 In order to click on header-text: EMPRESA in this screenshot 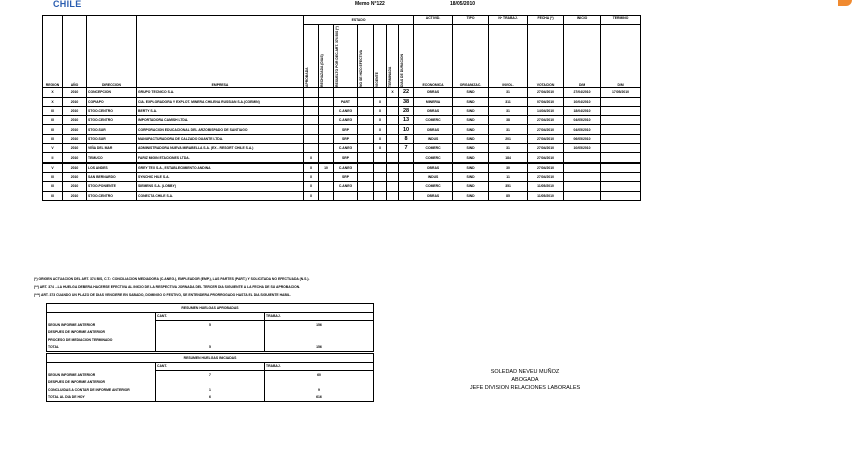, I will do `click(220, 85)`.